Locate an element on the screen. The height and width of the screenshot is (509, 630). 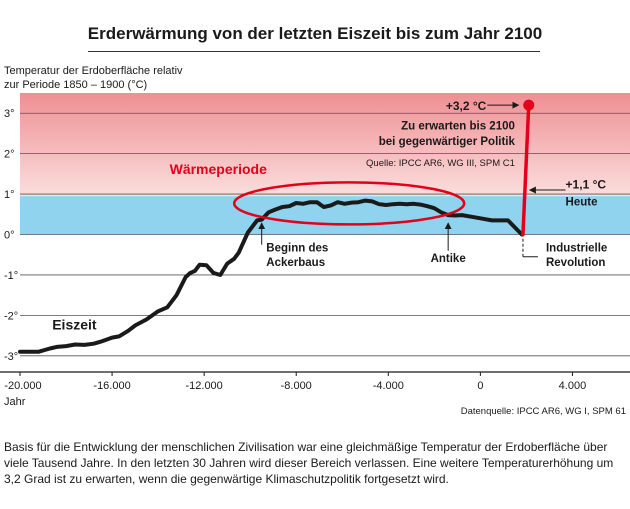
y-tick-label: 2° is located at coordinates (9, 155).